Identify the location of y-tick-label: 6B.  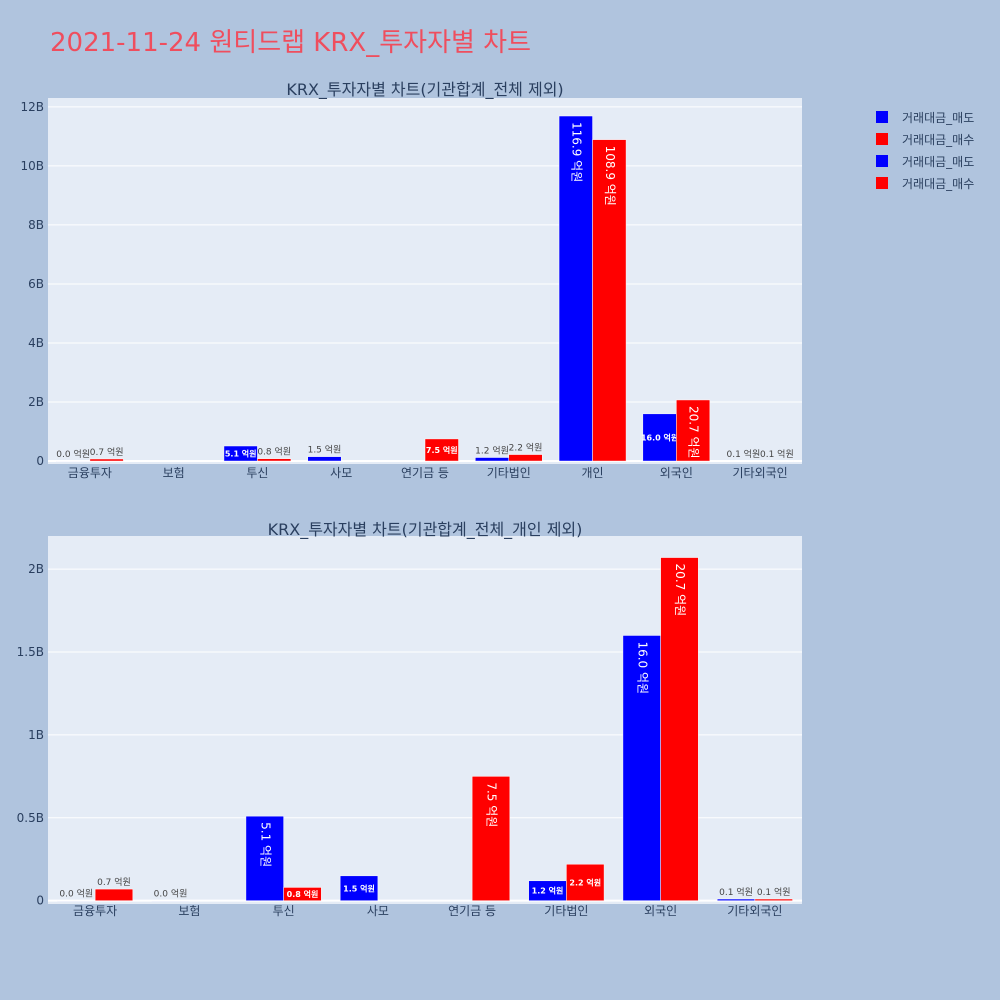
(36, 284).